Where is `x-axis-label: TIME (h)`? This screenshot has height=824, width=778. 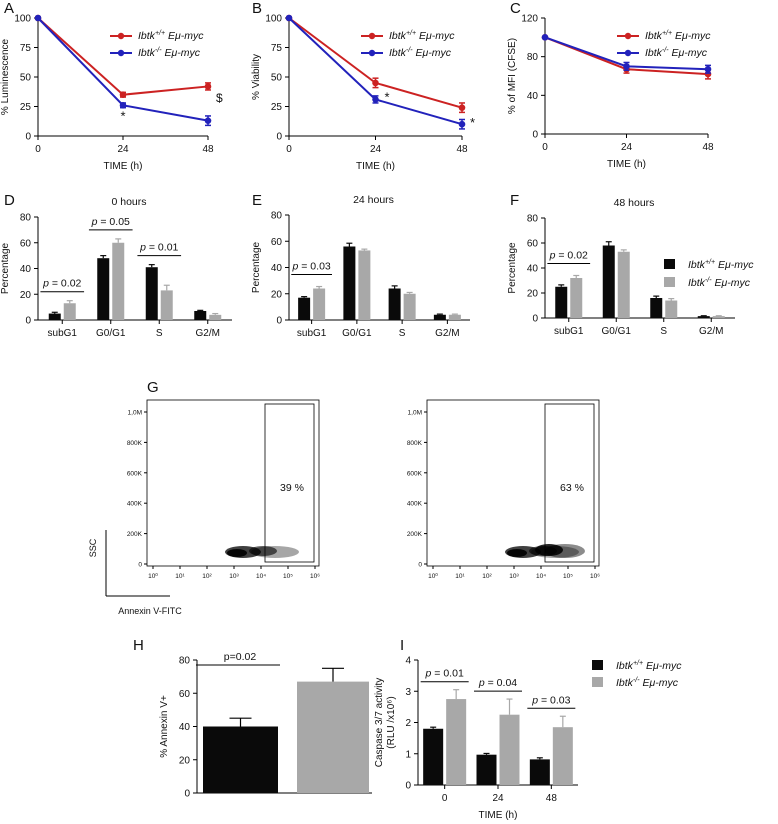
x-axis-label: TIME (h) is located at coordinates (375, 166).